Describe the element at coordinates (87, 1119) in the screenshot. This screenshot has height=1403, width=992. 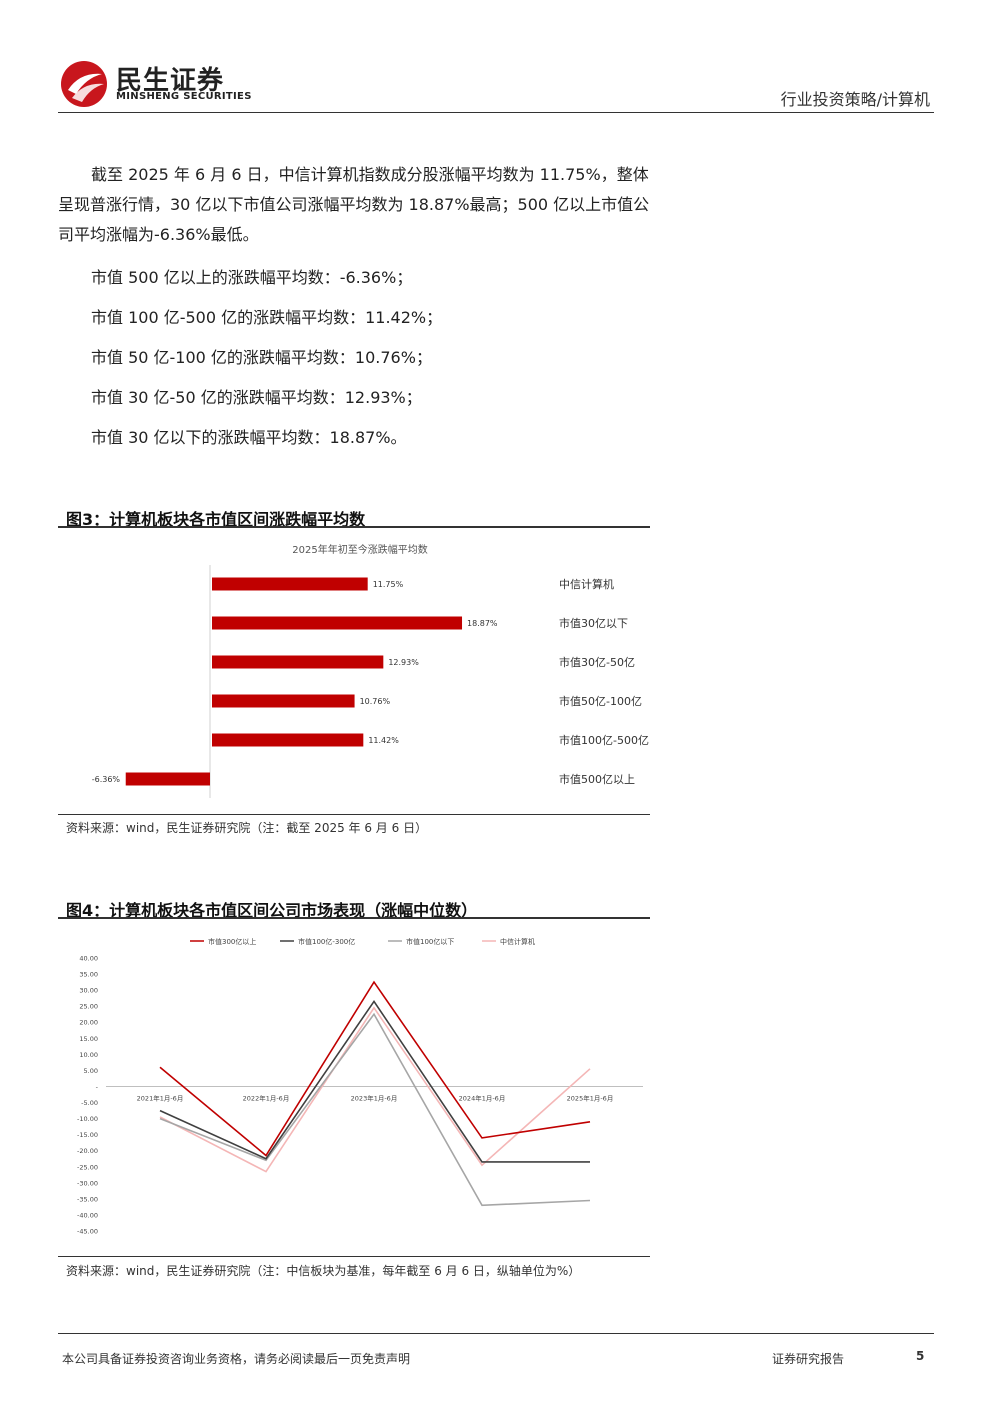
I see `y-tick-label: -10.00` at that location.